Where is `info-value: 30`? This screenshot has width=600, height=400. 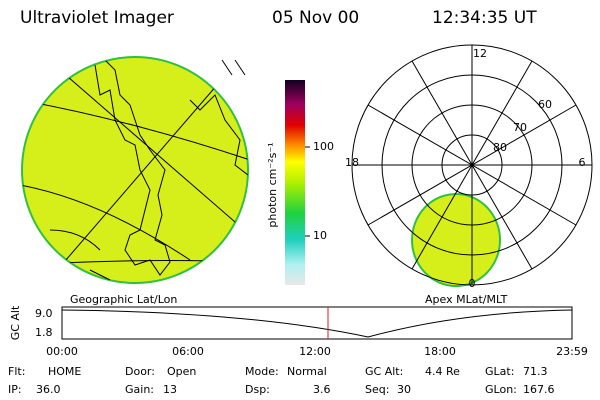
info-value: 30 is located at coordinates (404, 389).